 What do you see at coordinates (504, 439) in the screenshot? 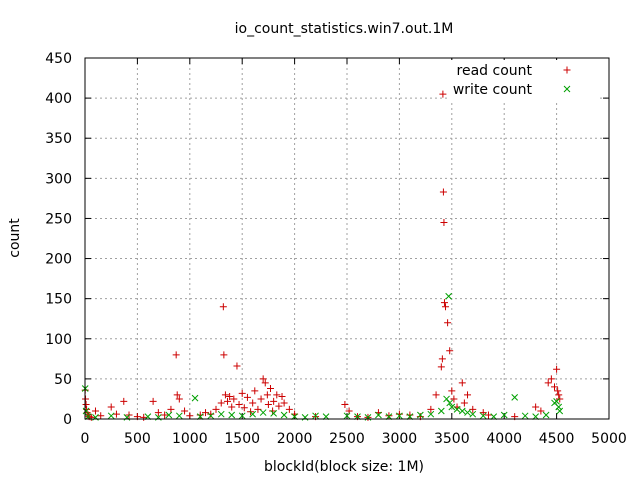
I see `x-tick-label: 4000` at bounding box center [504, 439].